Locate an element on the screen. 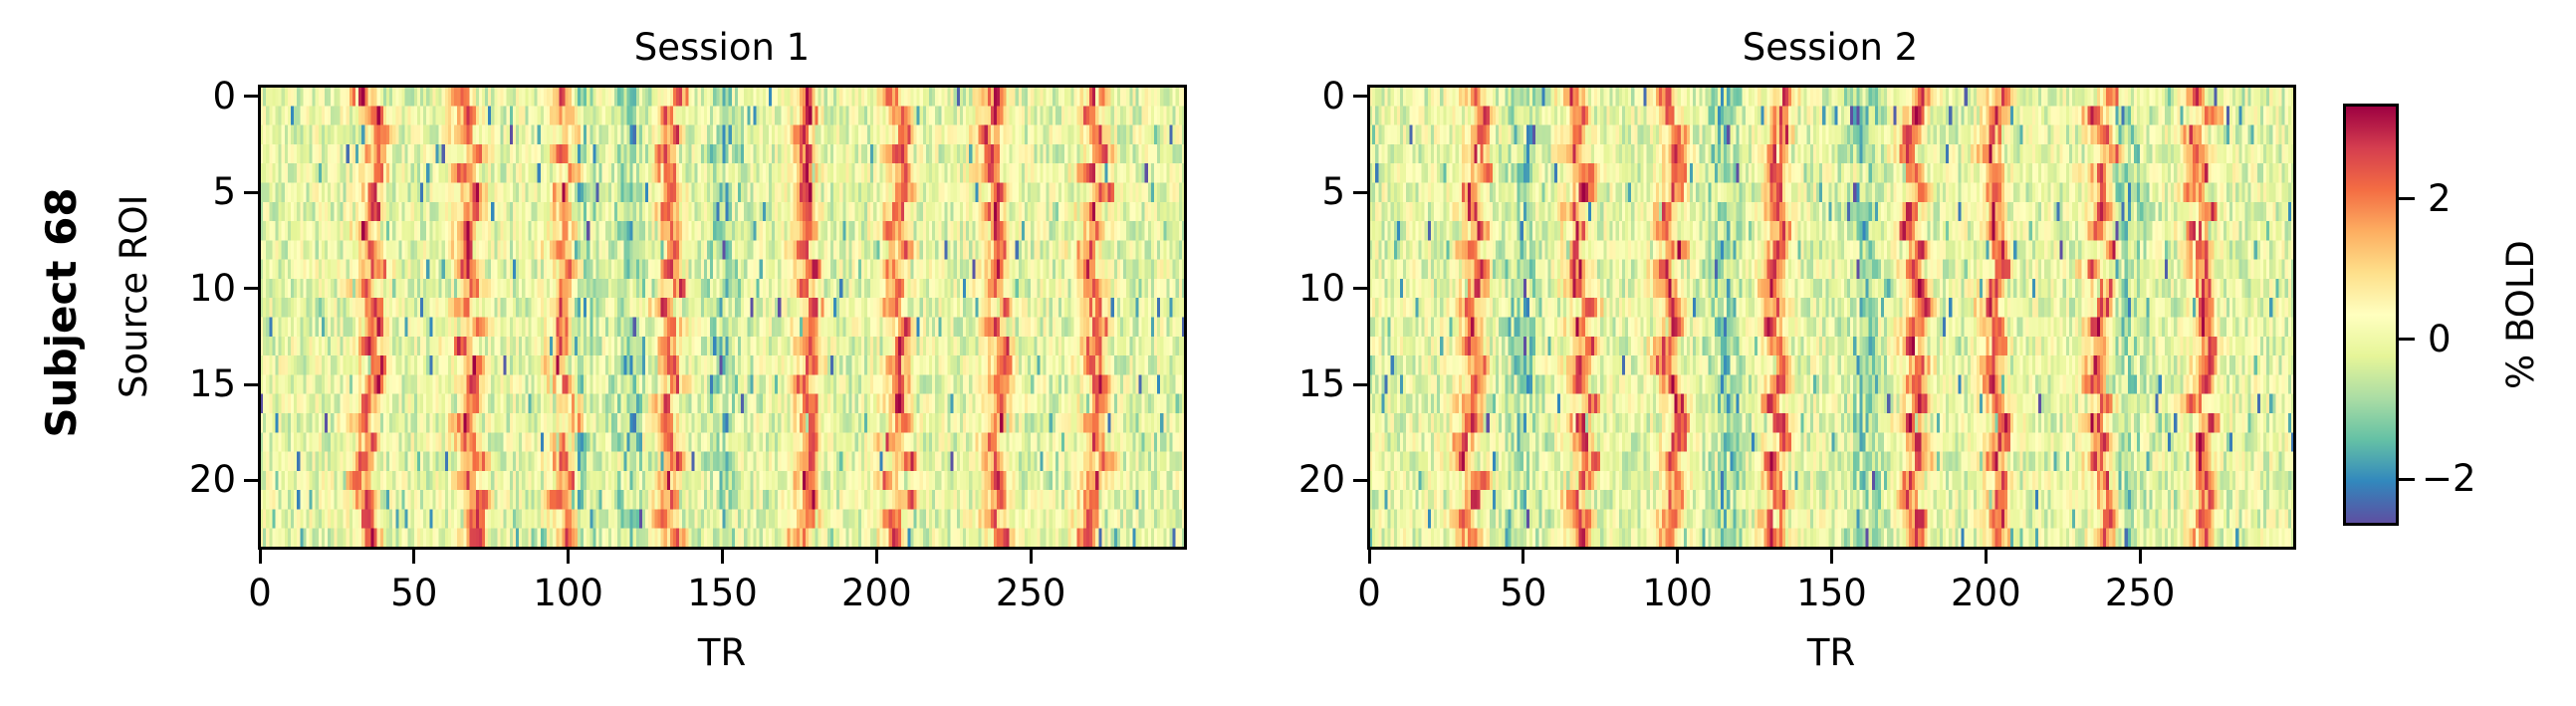 The width and height of the screenshot is (2576, 706). panel-title: Session 2 is located at coordinates (1830, 48).